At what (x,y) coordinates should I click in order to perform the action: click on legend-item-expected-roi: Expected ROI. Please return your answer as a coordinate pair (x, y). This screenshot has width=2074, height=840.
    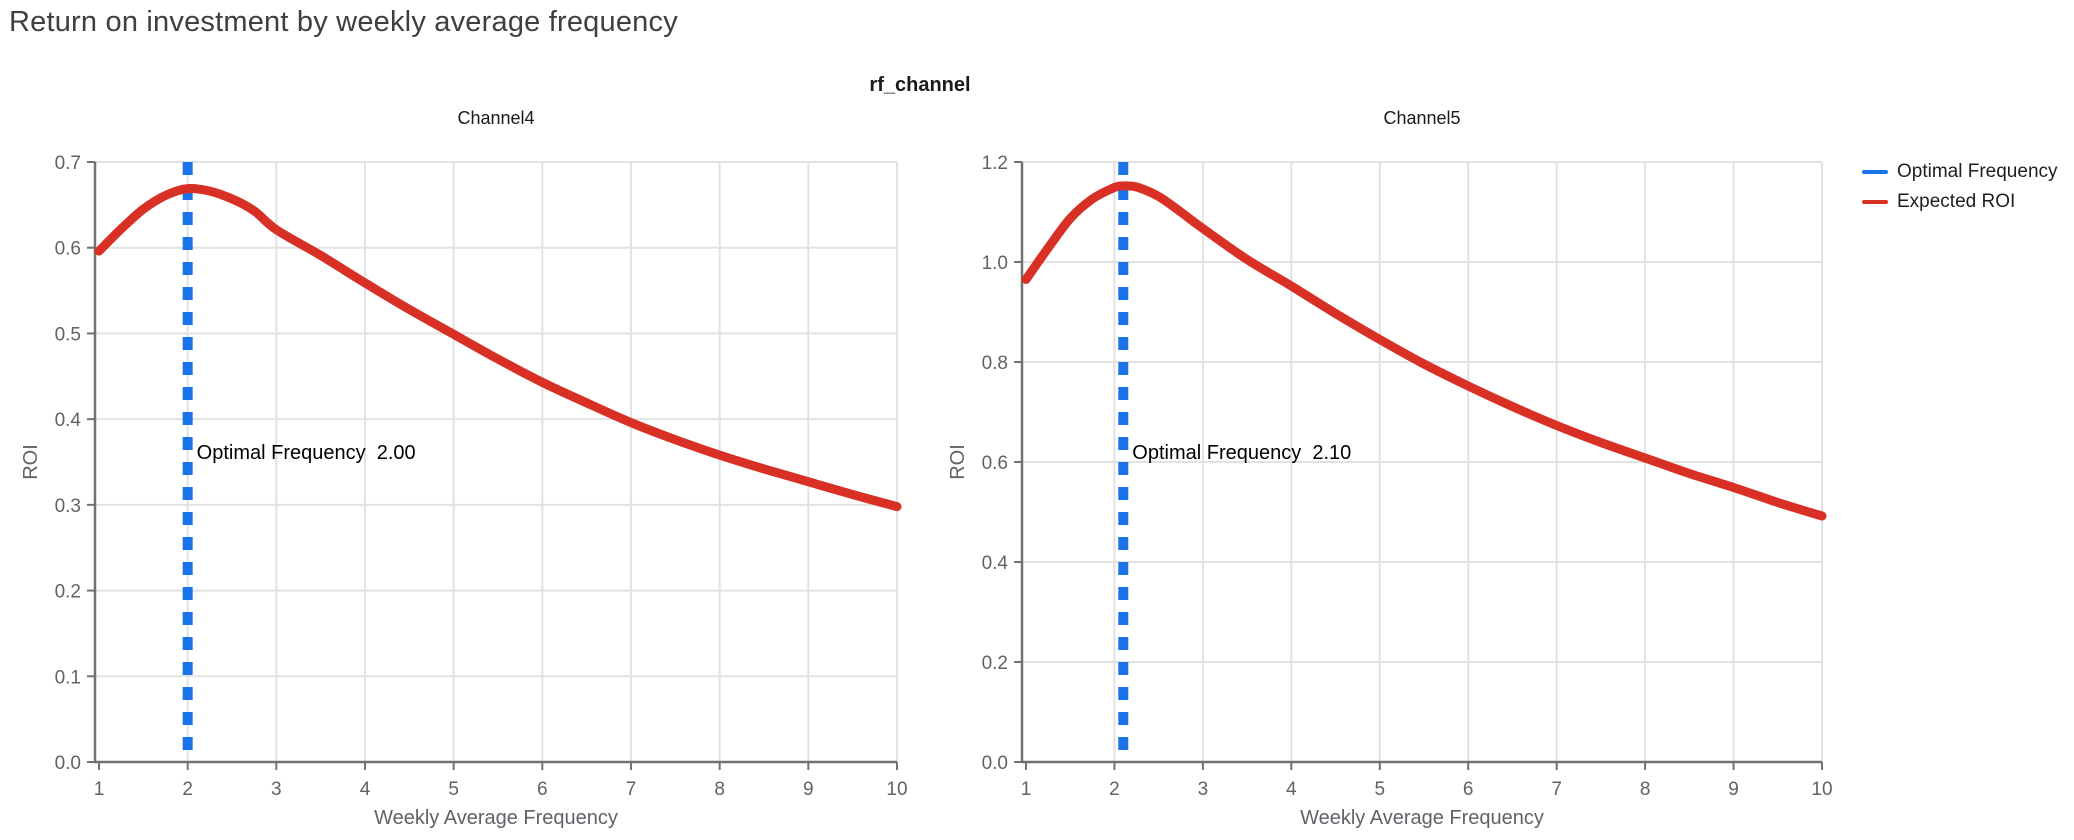
    Looking at the image, I should click on (1960, 202).